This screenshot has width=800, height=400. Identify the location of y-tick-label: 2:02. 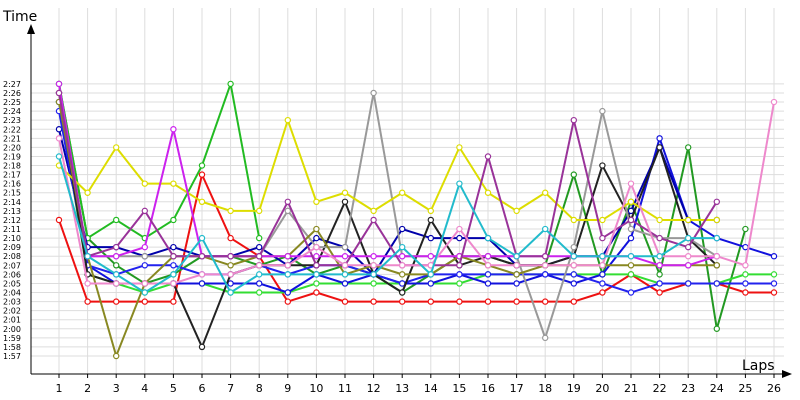
(12, 311).